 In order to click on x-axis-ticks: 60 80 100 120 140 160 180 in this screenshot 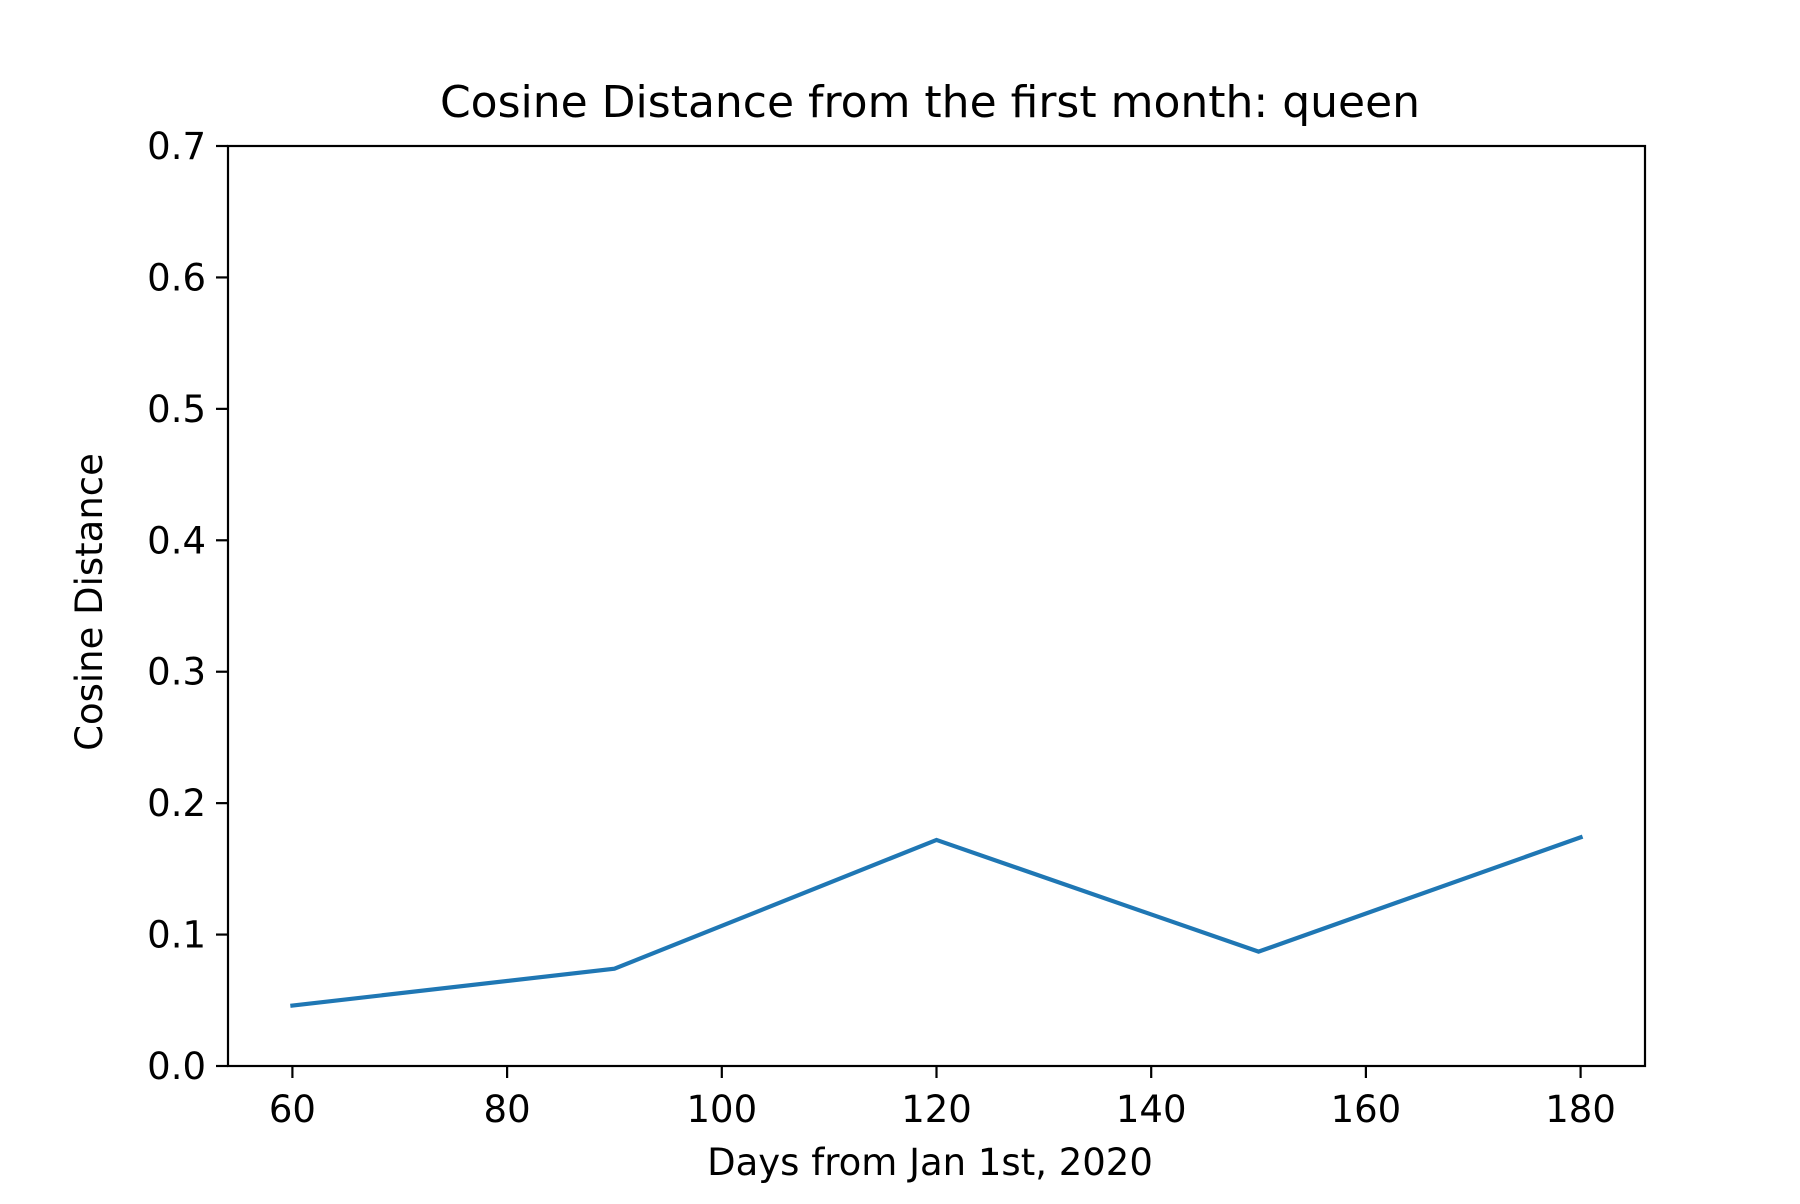, I will do `click(942, 1098)`.